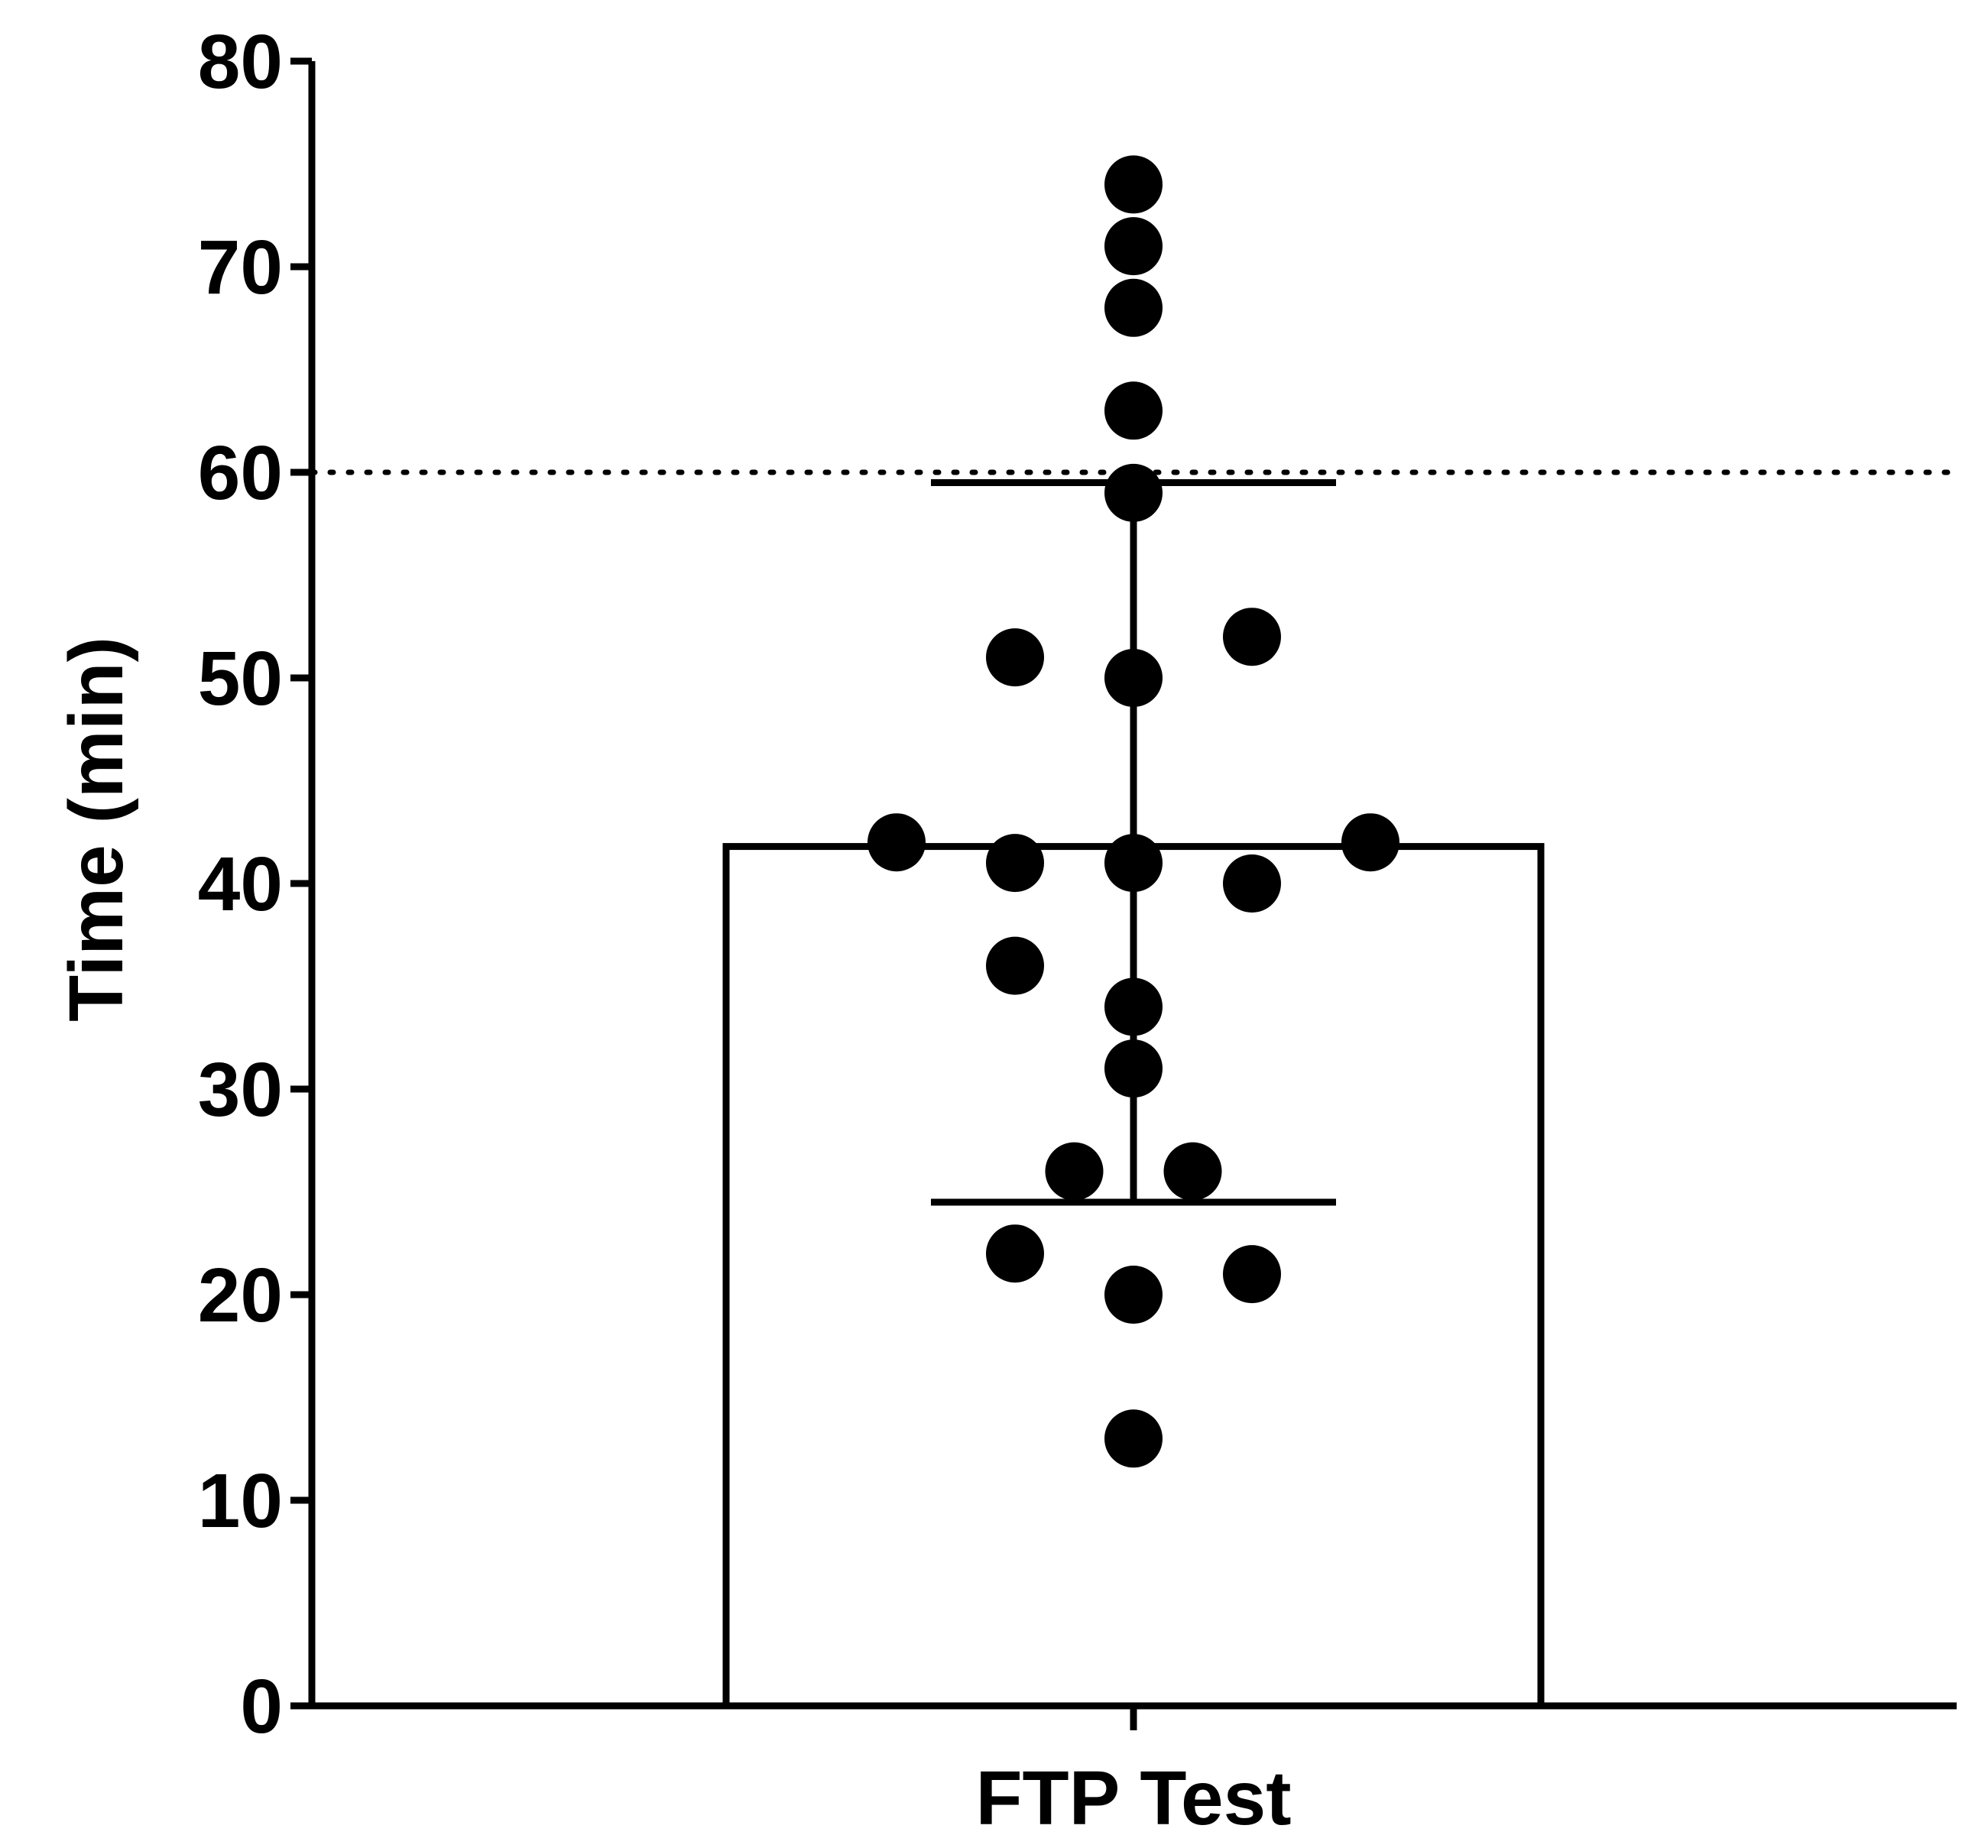  What do you see at coordinates (97, 829) in the screenshot?
I see `y-axis-title: Time (min)` at bounding box center [97, 829].